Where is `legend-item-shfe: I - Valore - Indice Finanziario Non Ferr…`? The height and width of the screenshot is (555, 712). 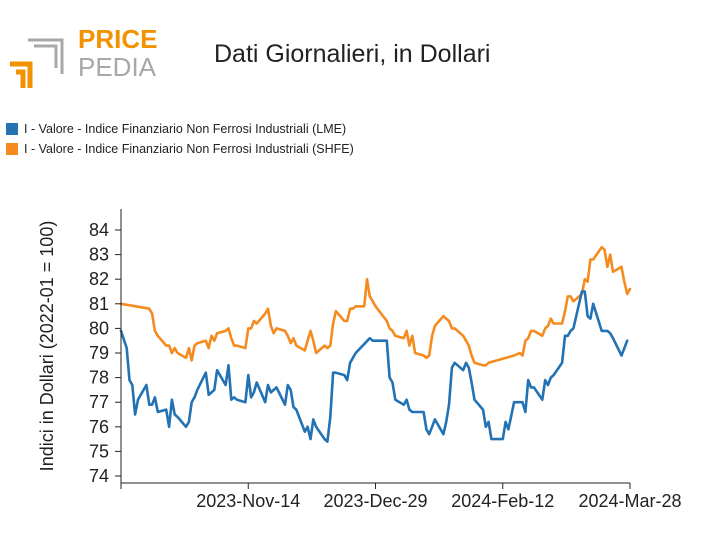
legend-item-shfe: I - Valore - Indice Finanziario Non Ferr… is located at coordinates (180, 149).